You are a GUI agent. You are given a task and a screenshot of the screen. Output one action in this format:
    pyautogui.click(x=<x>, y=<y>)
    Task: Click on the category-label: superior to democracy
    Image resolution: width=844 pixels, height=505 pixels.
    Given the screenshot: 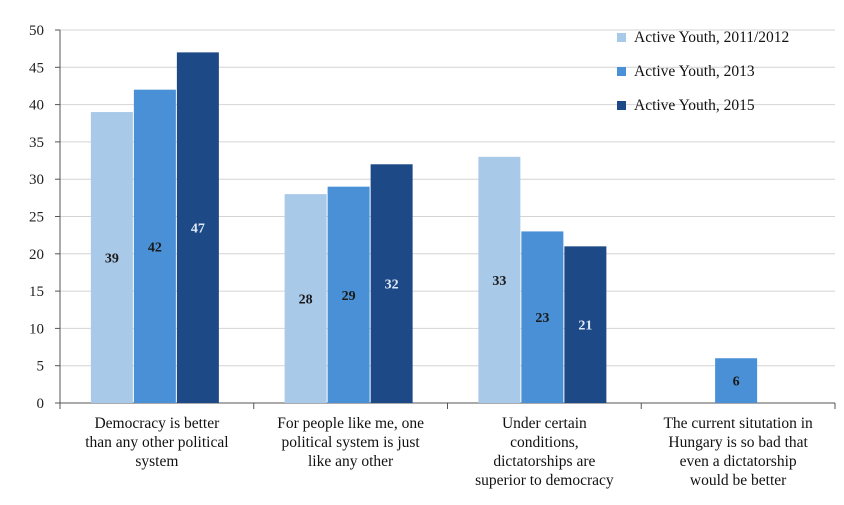 What is the action you would take?
    pyautogui.click(x=544, y=480)
    